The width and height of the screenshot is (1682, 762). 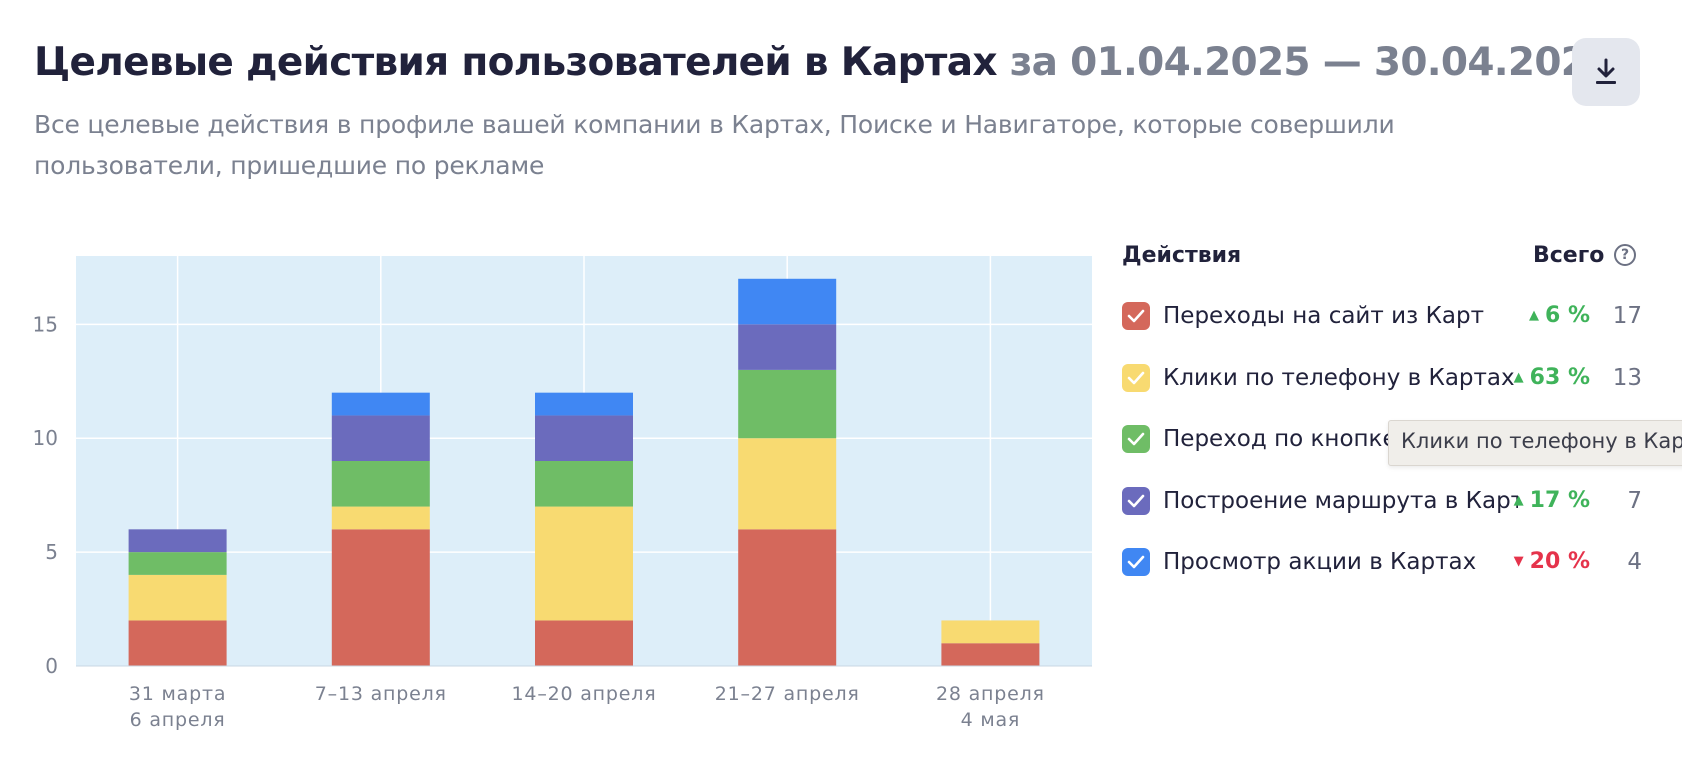 What do you see at coordinates (1627, 316) in the screenshot?
I see `legend-total: 17` at bounding box center [1627, 316].